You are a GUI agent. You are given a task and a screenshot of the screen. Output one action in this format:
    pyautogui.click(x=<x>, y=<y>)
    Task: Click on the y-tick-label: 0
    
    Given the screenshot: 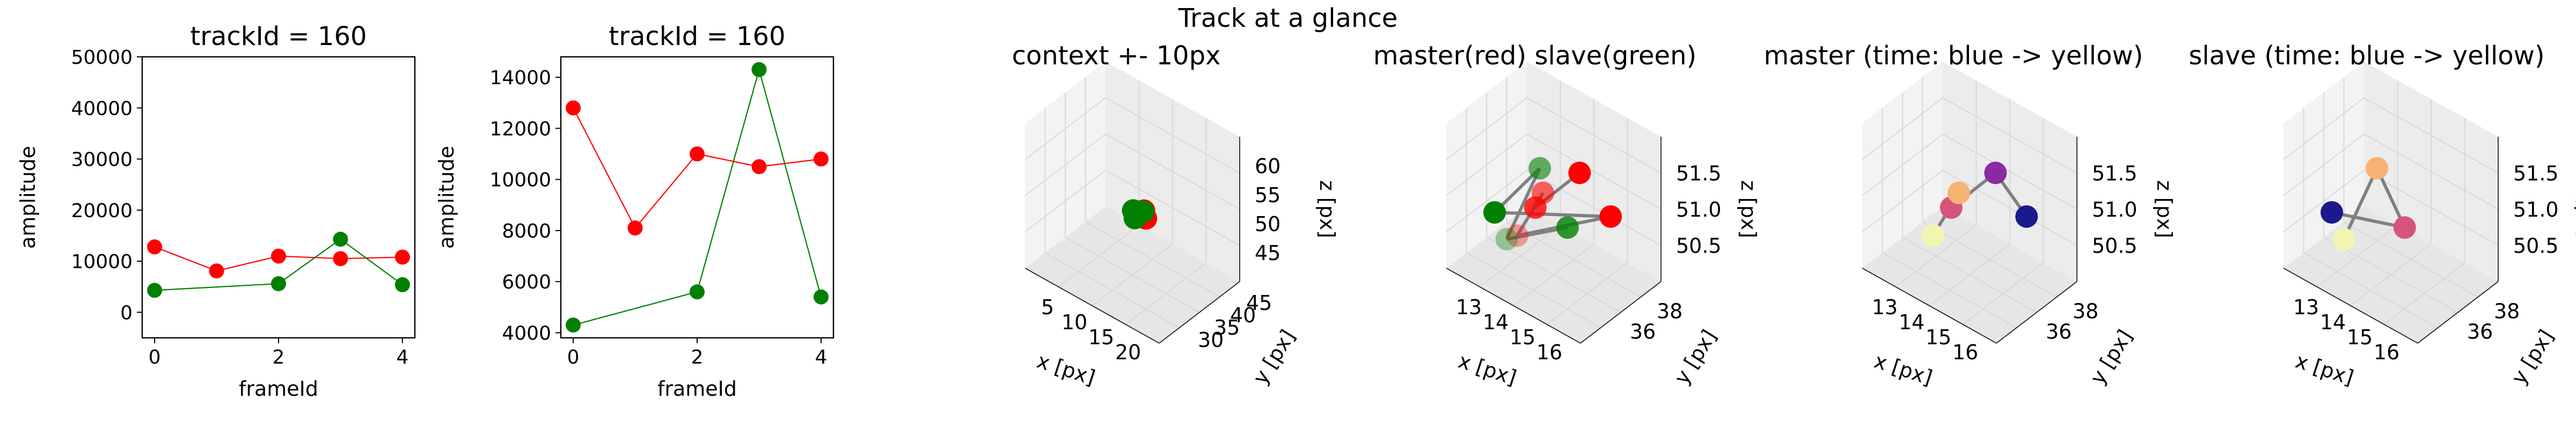 What is the action you would take?
    pyautogui.click(x=126, y=313)
    